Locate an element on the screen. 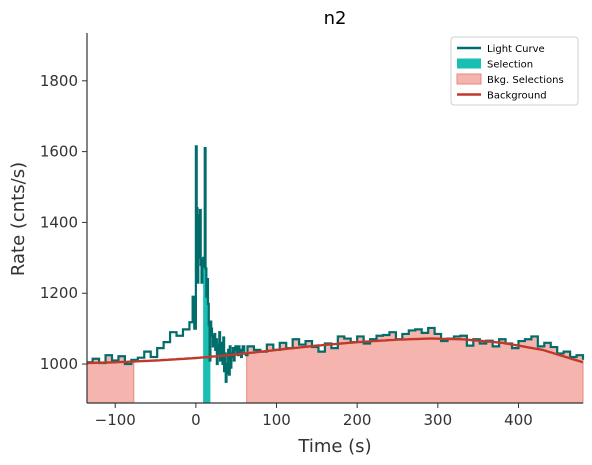 The width and height of the screenshot is (592, 465). x-tick-label: 100 is located at coordinates (276, 420).